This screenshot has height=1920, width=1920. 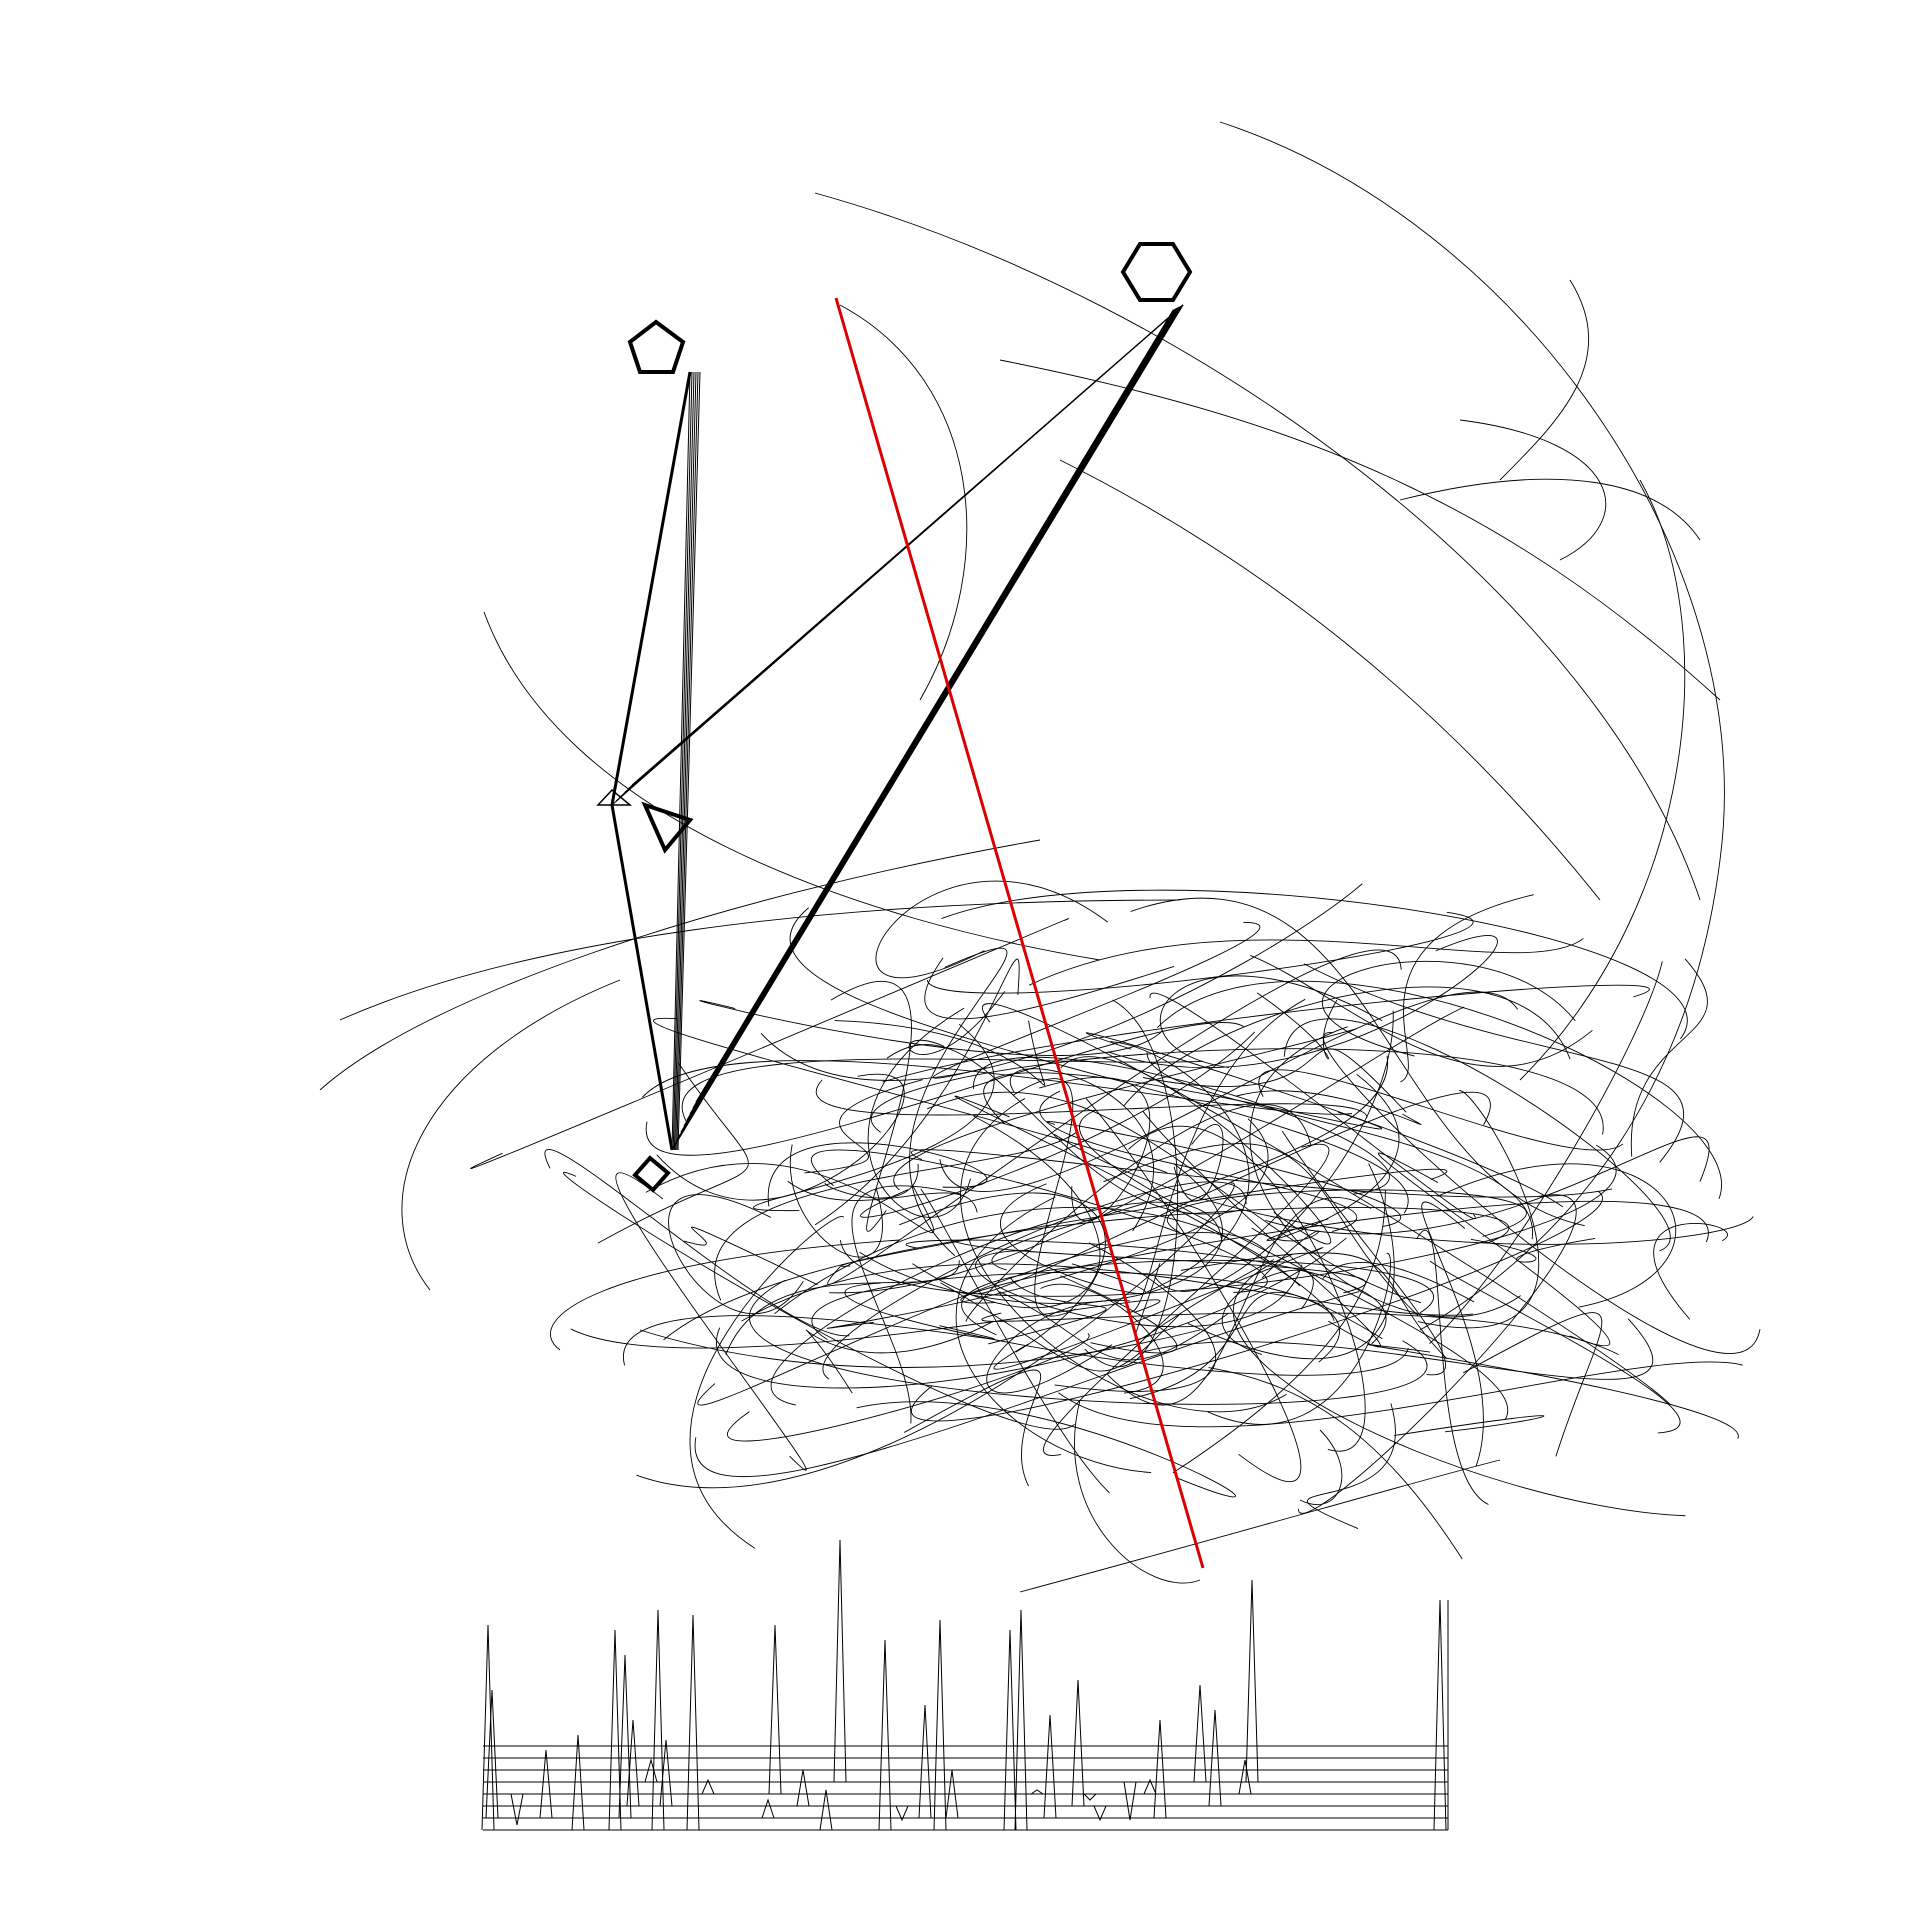 I want to click on triangle-marker, so click(x=667, y=827).